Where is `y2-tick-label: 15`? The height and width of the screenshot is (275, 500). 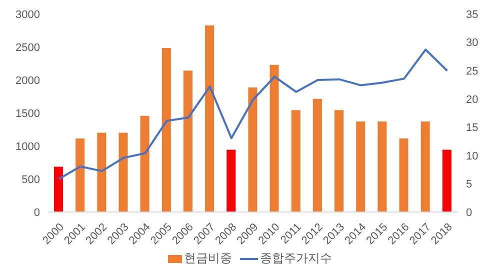 y2-tick-label: 15 is located at coordinates (472, 128).